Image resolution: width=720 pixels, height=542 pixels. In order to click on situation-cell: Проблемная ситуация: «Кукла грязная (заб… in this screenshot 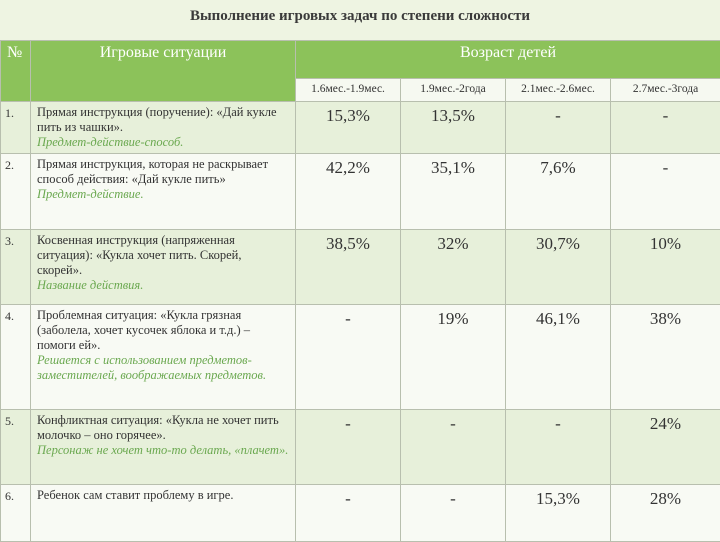, I will do `click(163, 357)`.